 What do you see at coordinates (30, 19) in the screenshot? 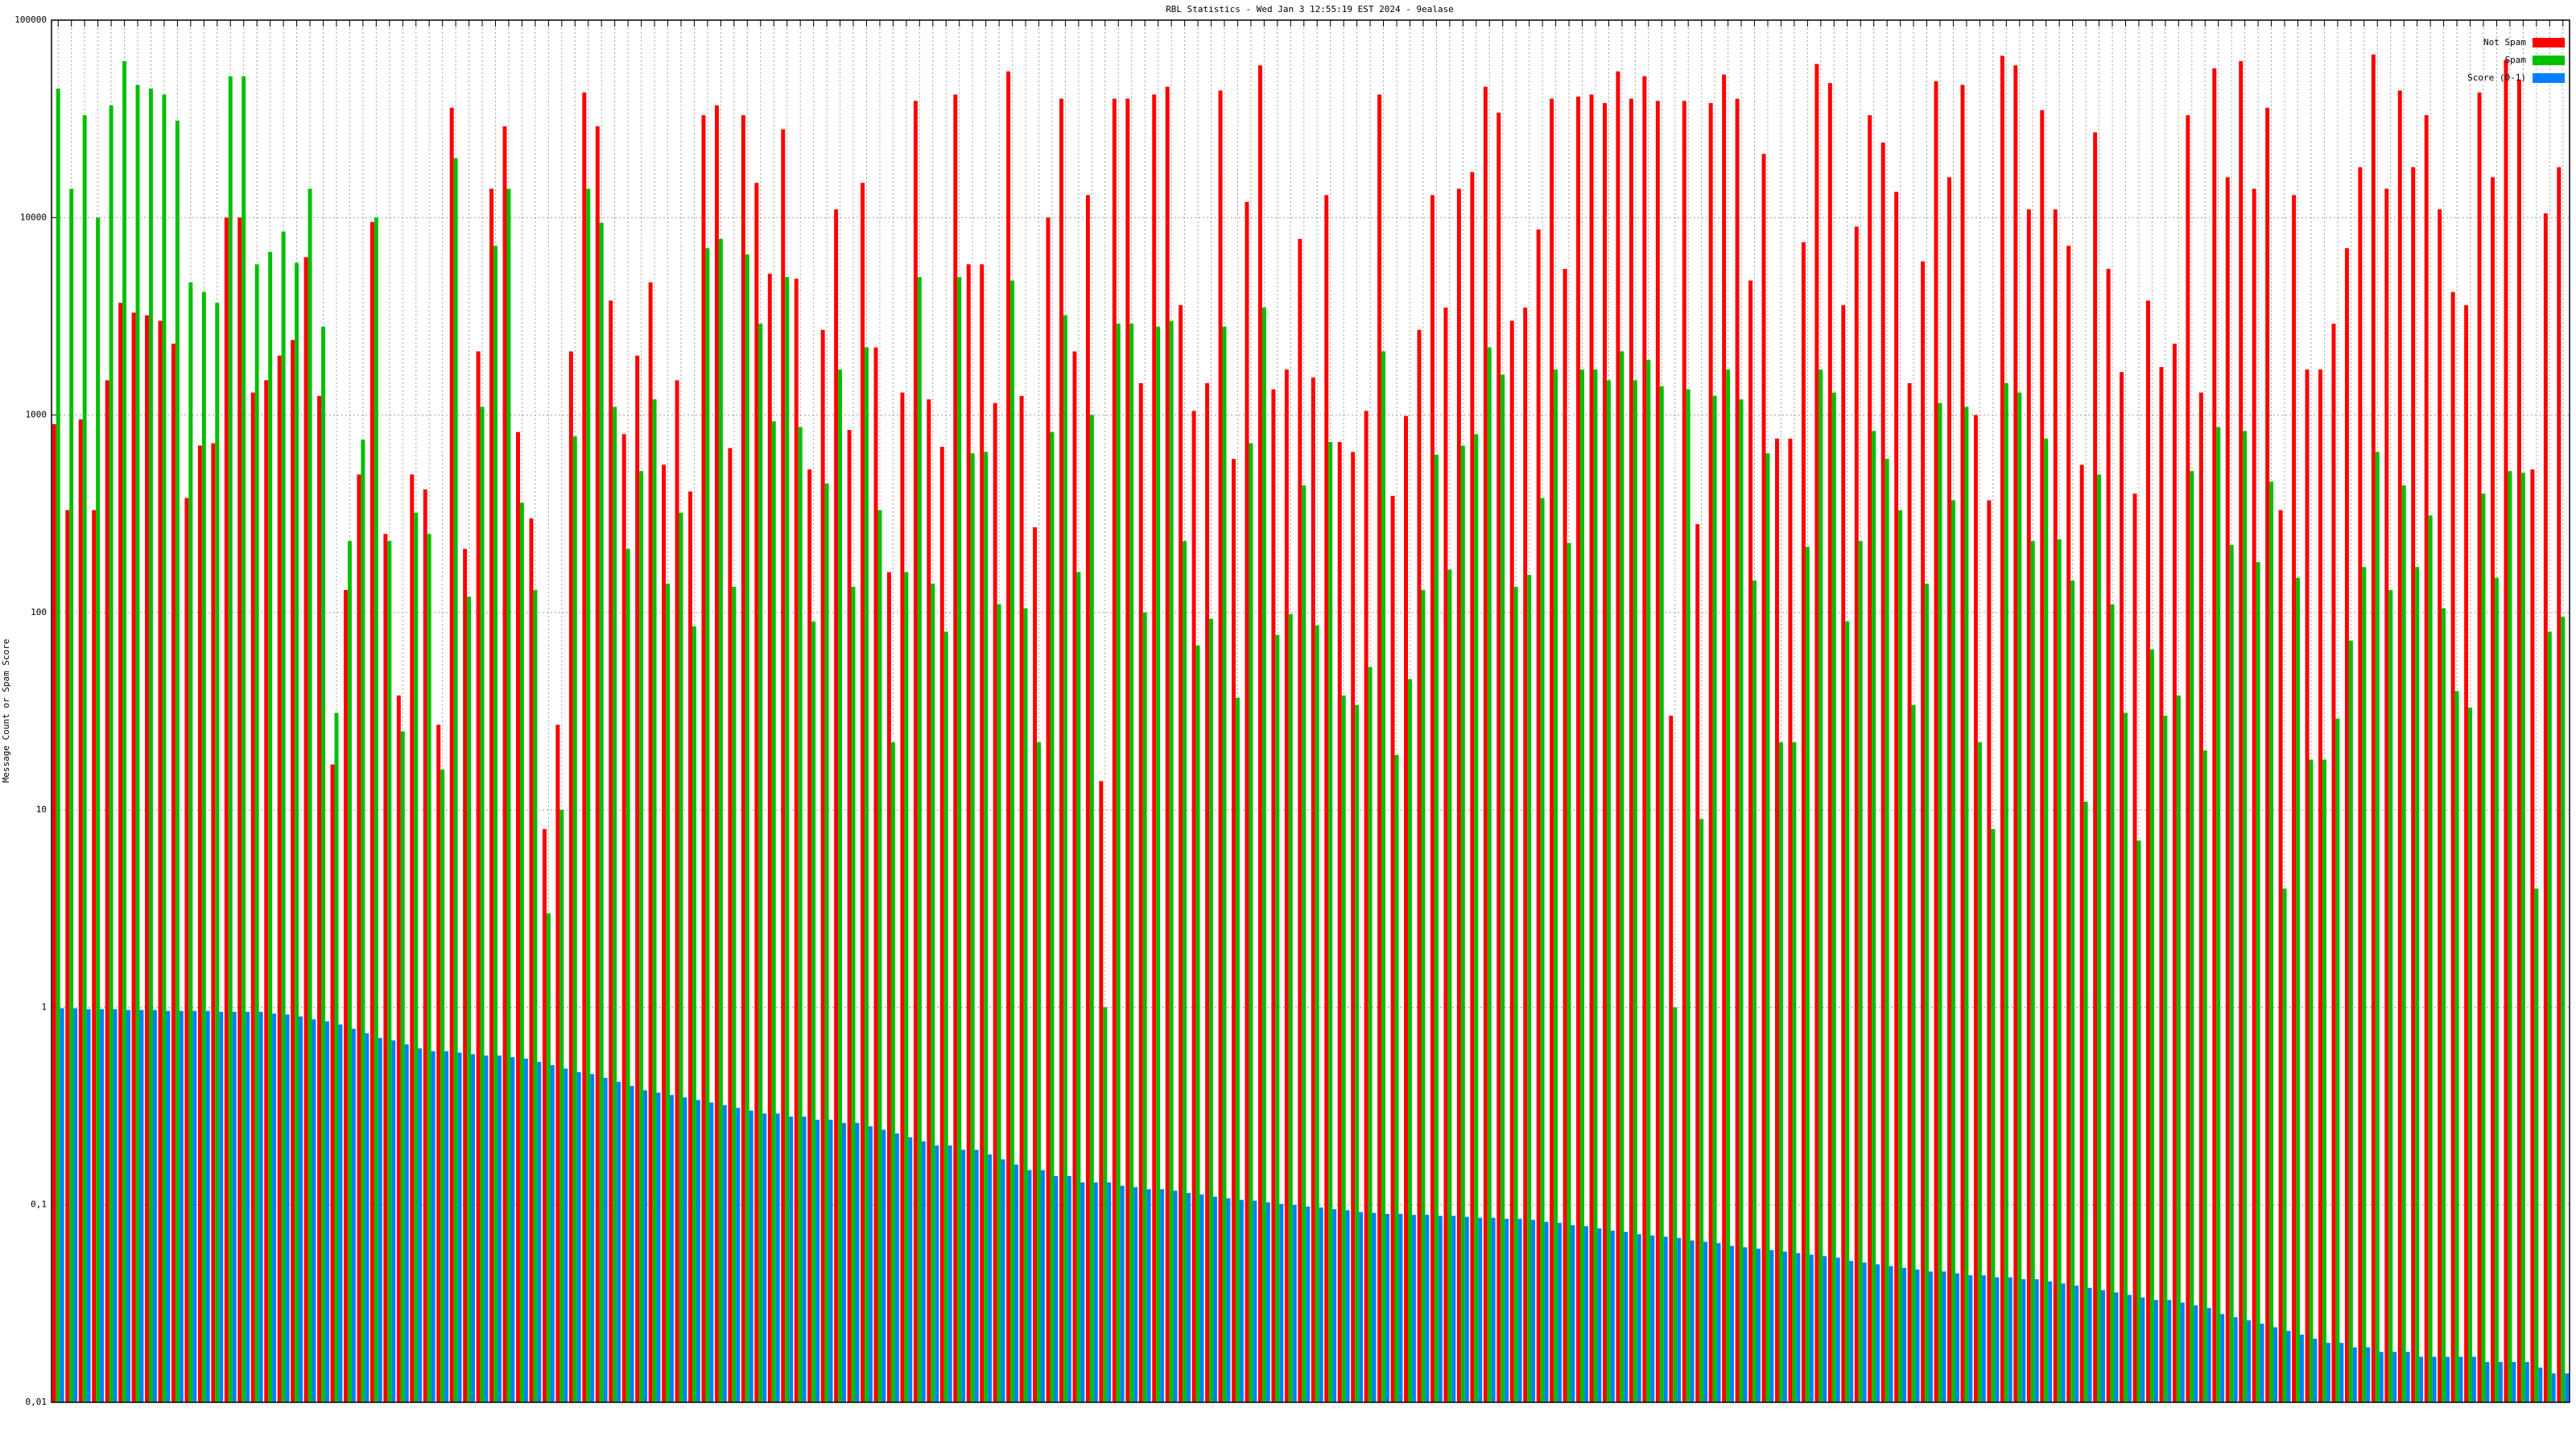
I see `y-tick-label: 100000` at bounding box center [30, 19].